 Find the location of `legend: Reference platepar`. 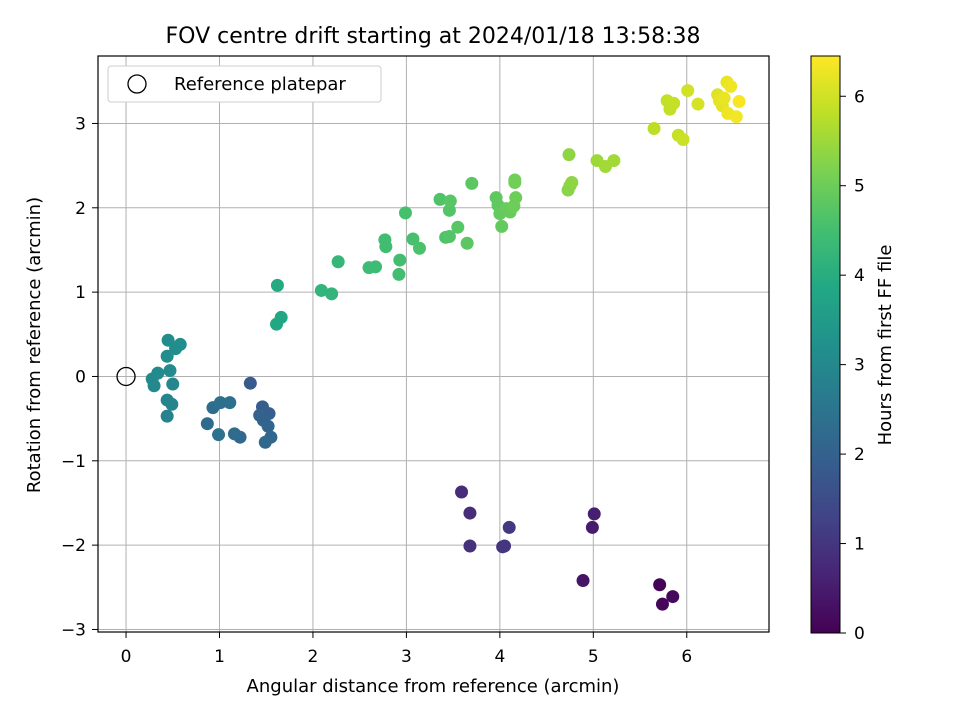

legend: Reference platepar is located at coordinates (244, 84).